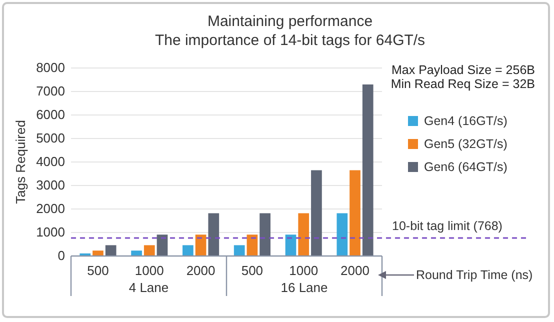  Describe the element at coordinates (50, 138) in the screenshot. I see `y-tick-label: 5000` at that location.